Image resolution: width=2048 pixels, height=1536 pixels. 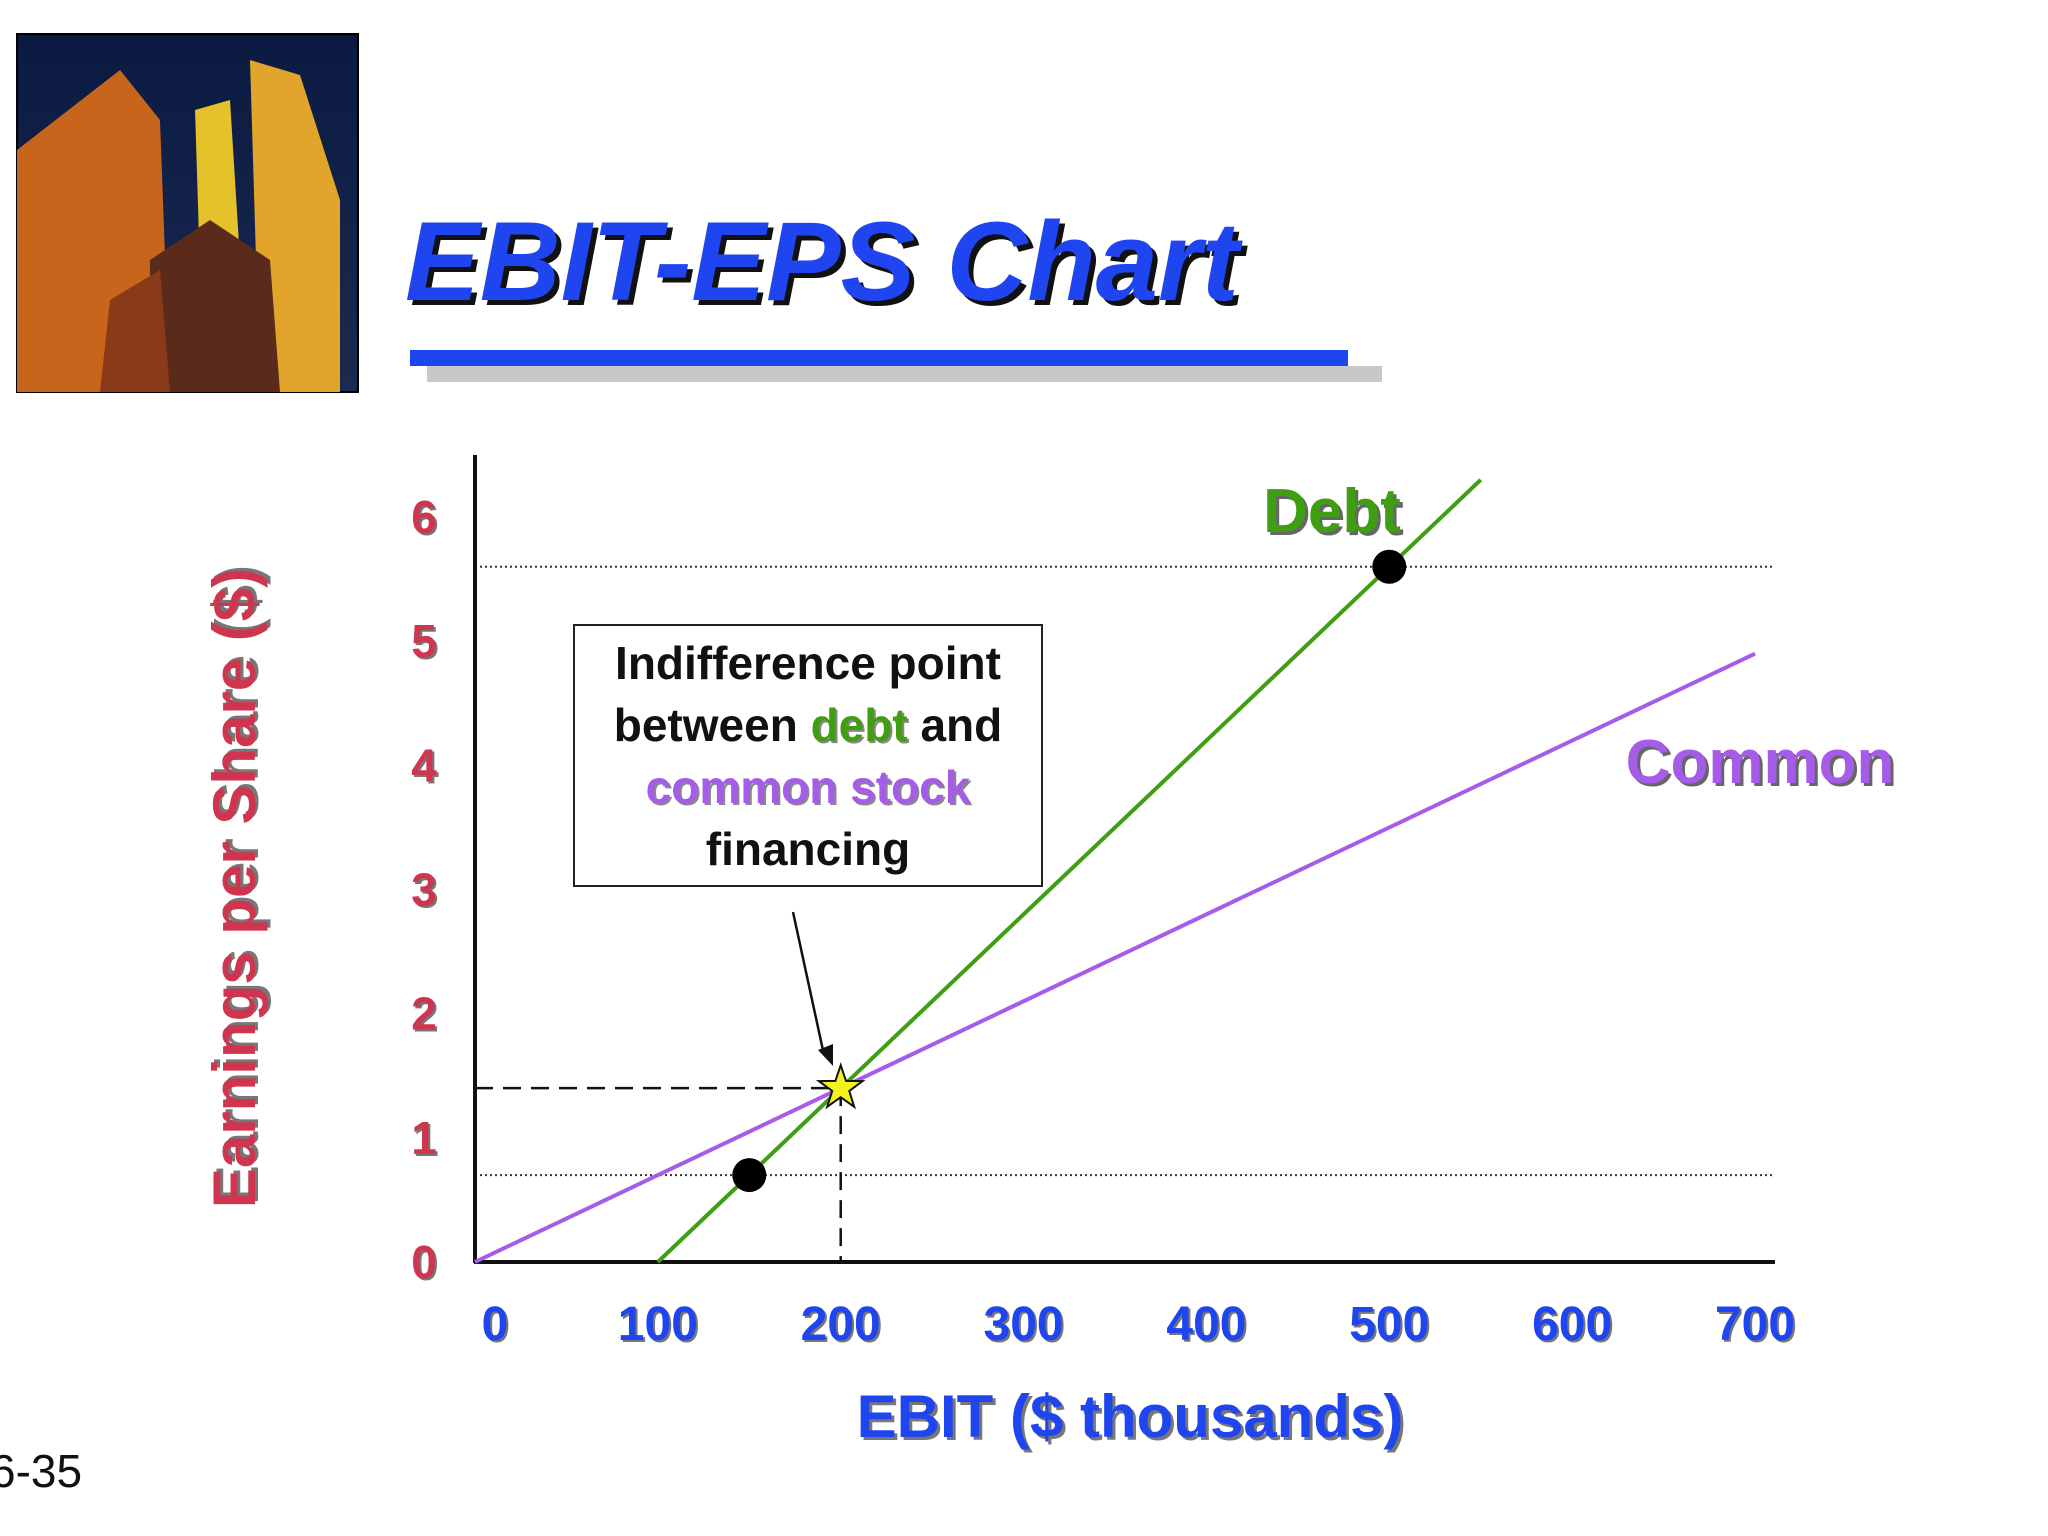 I want to click on x-tick-label: 400, so click(x=1206, y=1324).